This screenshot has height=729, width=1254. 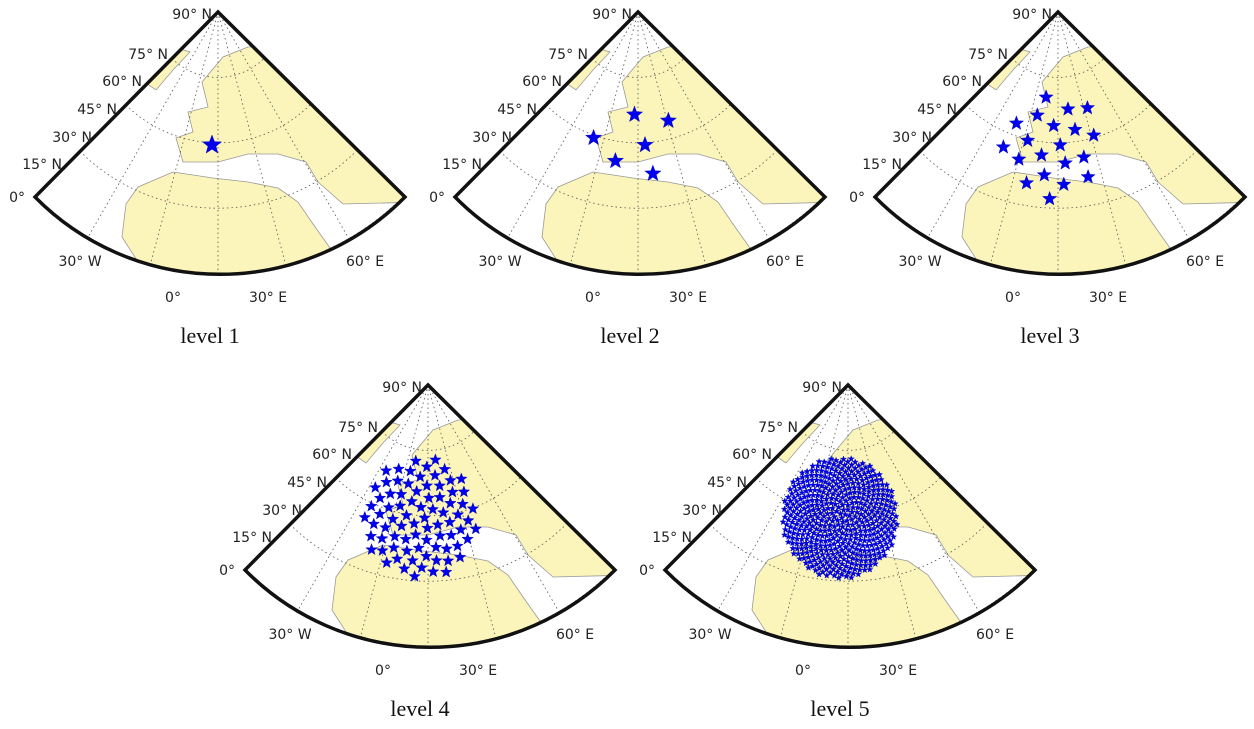 What do you see at coordinates (839, 708) in the screenshot?
I see `panel-caption: level 5` at bounding box center [839, 708].